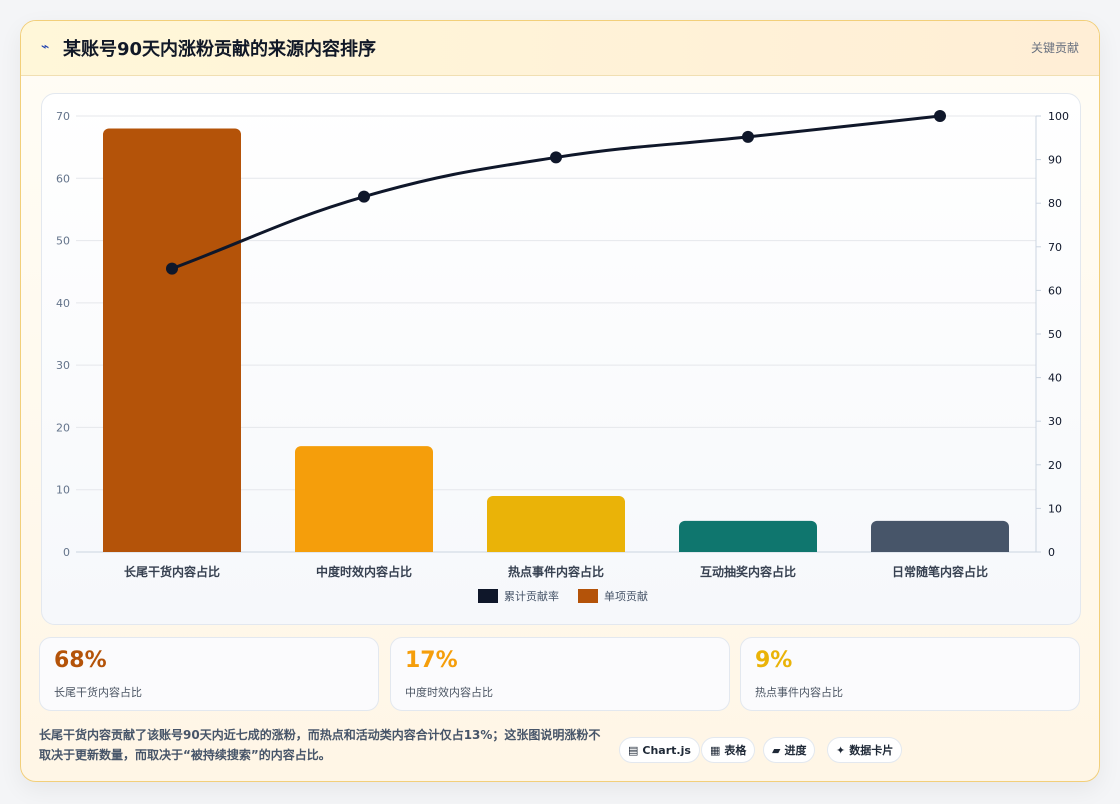  Describe the element at coordinates (633, 750) in the screenshot. I see `chart-icon: ▤` at that location.